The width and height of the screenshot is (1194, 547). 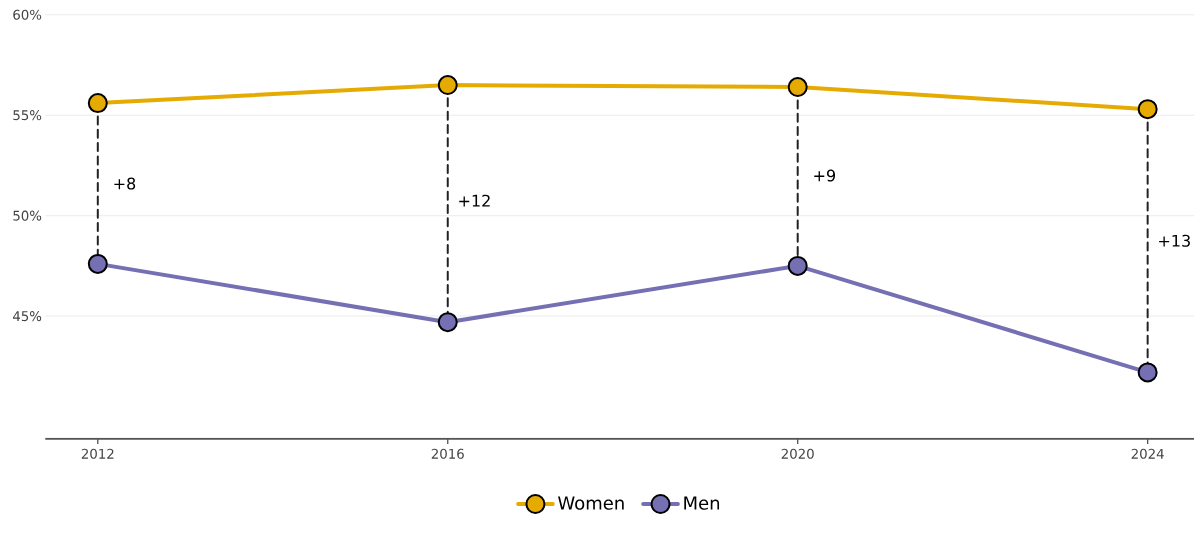 What do you see at coordinates (797, 453) in the screenshot?
I see `x-tick-label: 2020` at bounding box center [797, 453].